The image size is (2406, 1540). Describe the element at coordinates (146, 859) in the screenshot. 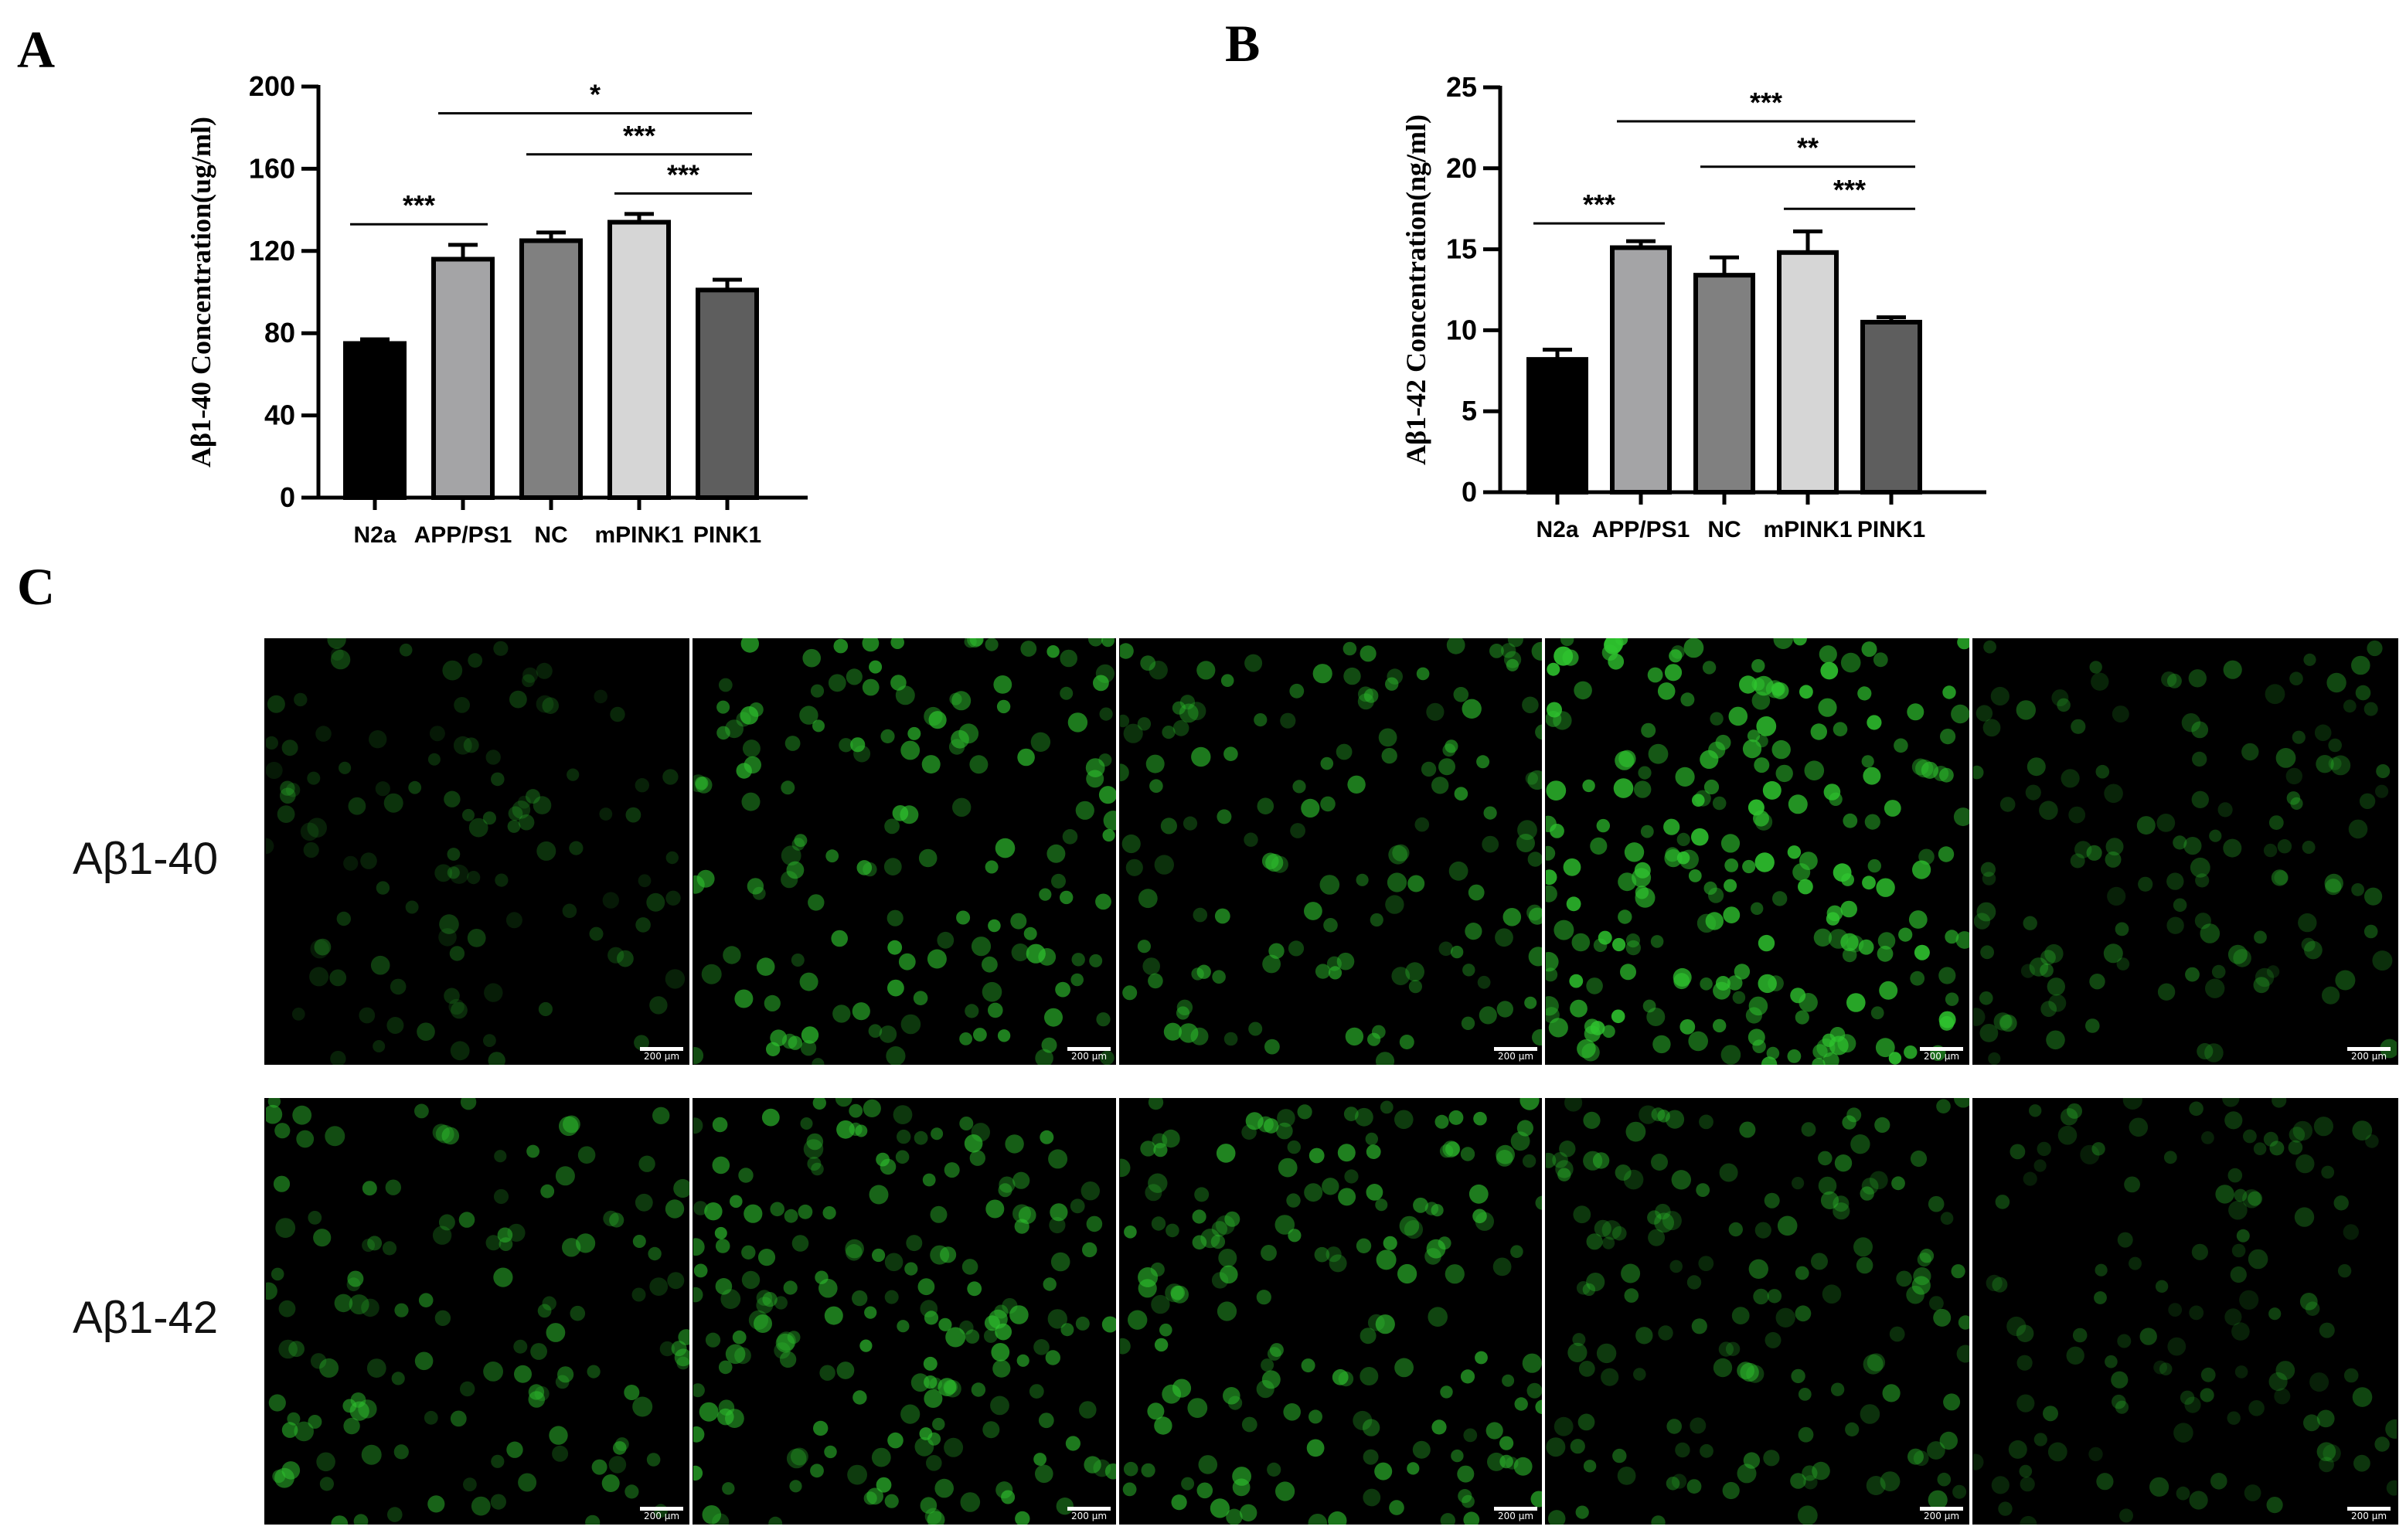

I see `row-label-abeta40: Aβ1-40` at that location.